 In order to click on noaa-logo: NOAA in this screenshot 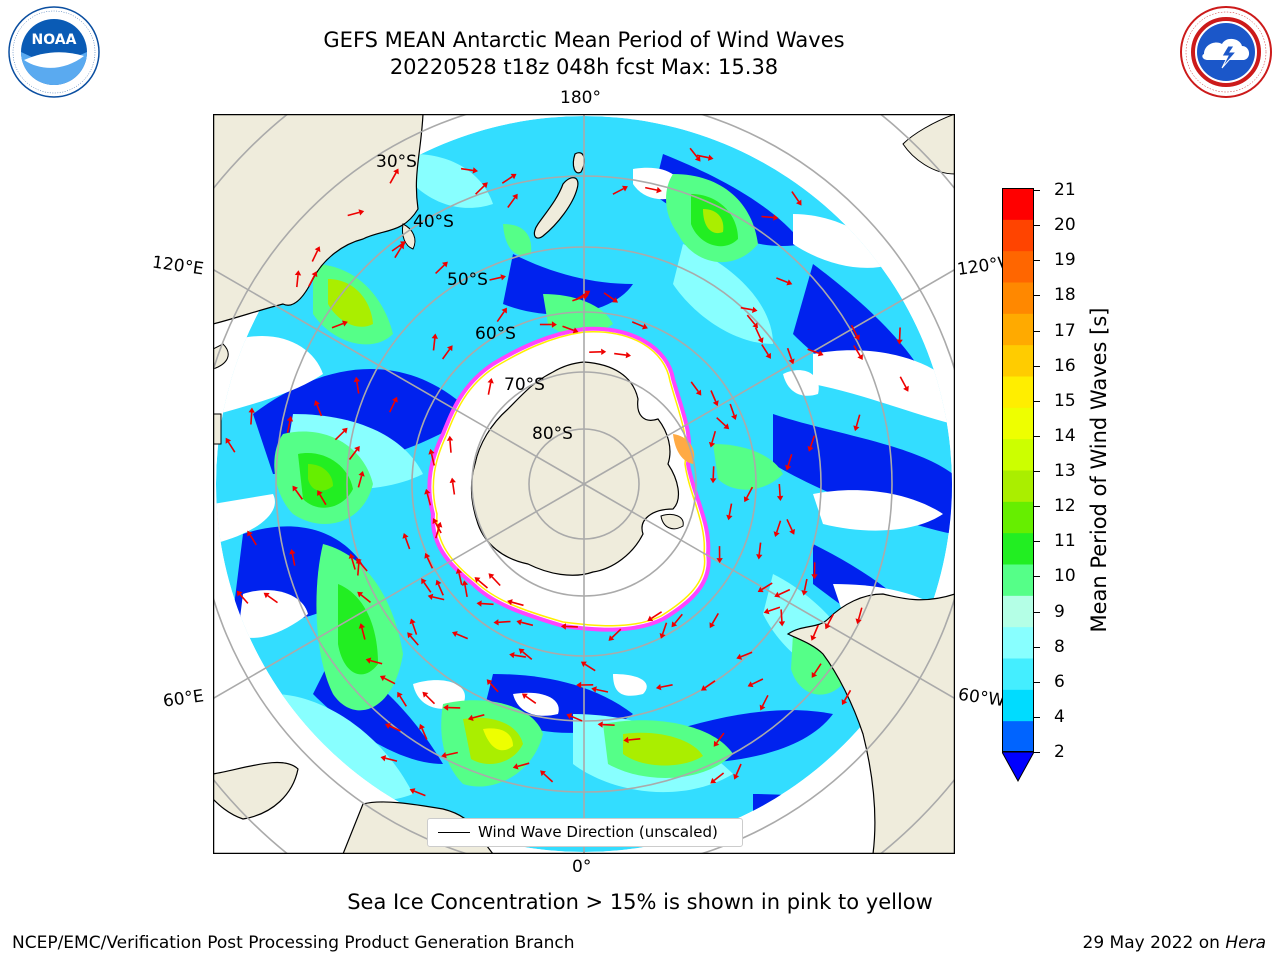, I will do `click(54, 52)`.